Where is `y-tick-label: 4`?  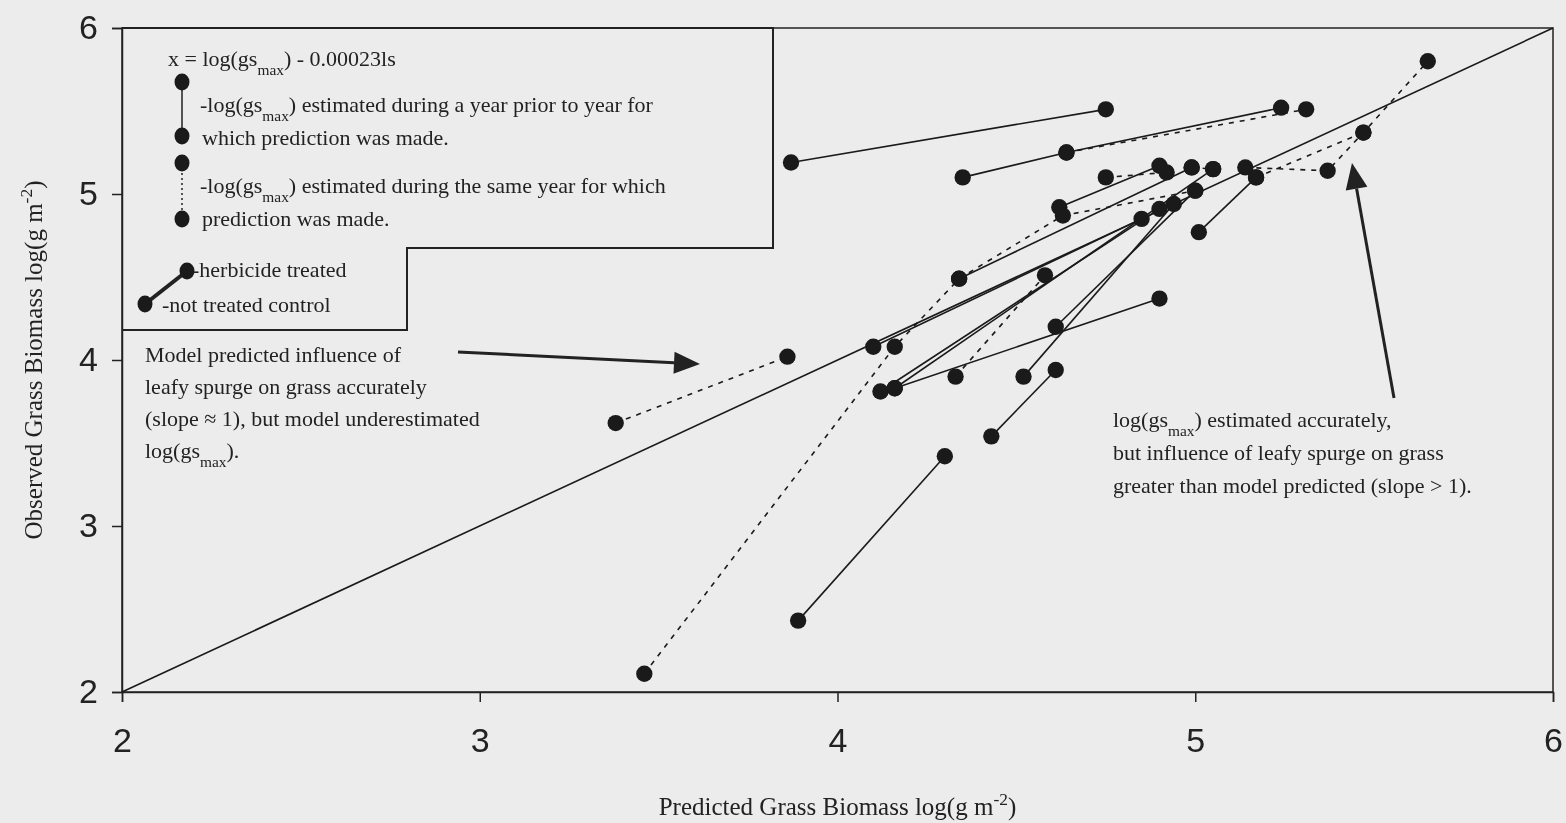 y-tick-label: 4 is located at coordinates (88, 359).